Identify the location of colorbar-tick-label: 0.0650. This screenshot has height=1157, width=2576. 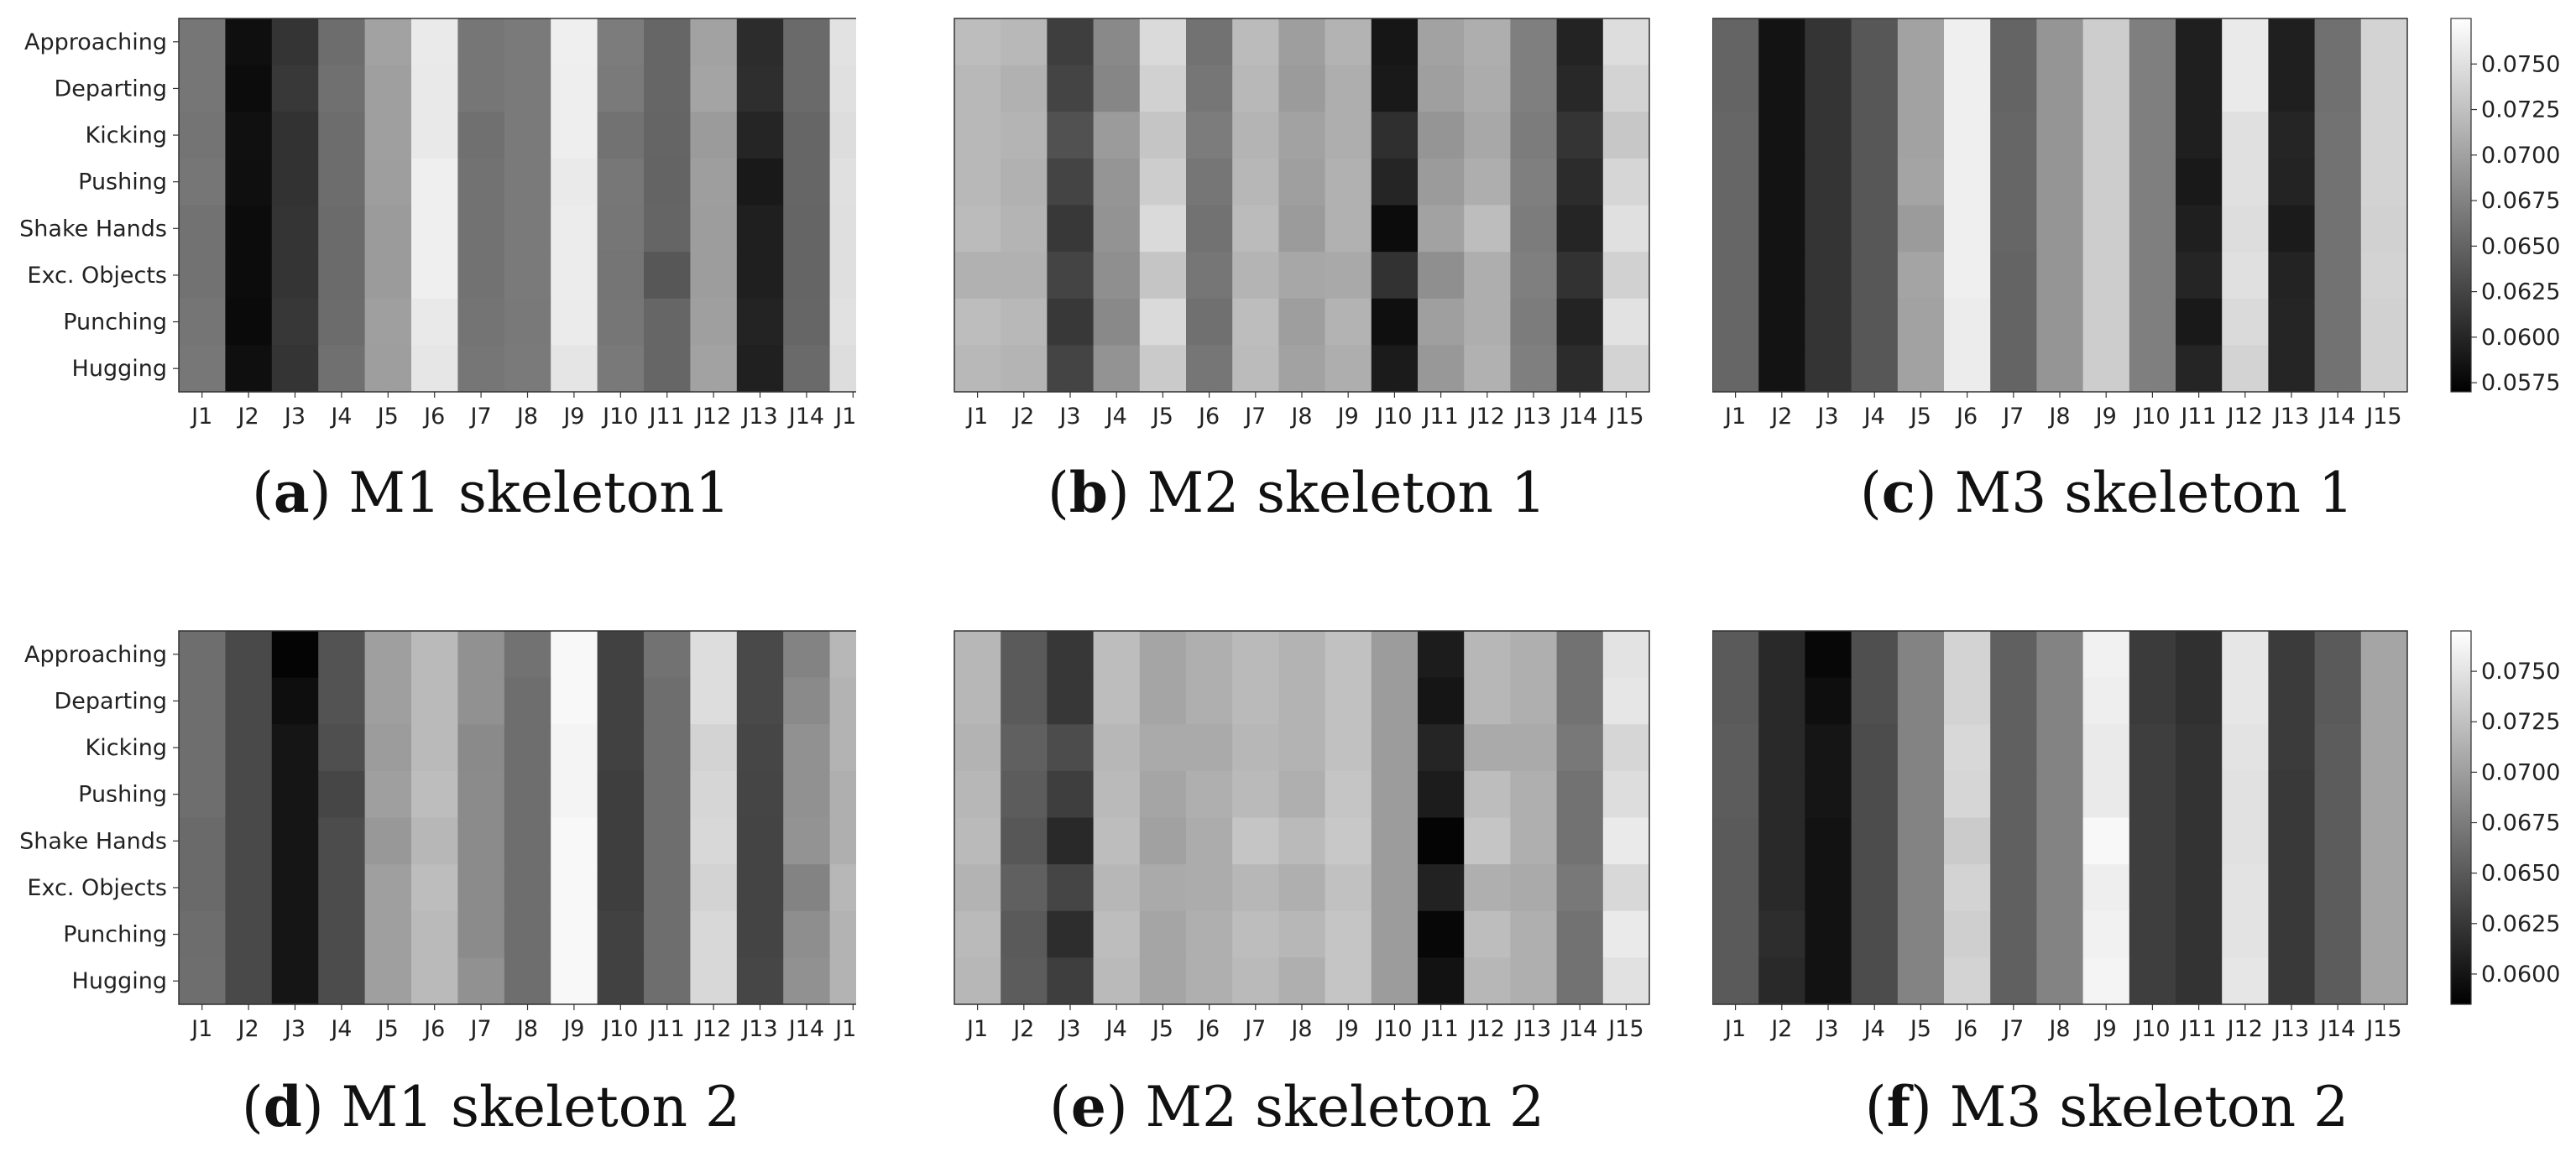
(2520, 246).